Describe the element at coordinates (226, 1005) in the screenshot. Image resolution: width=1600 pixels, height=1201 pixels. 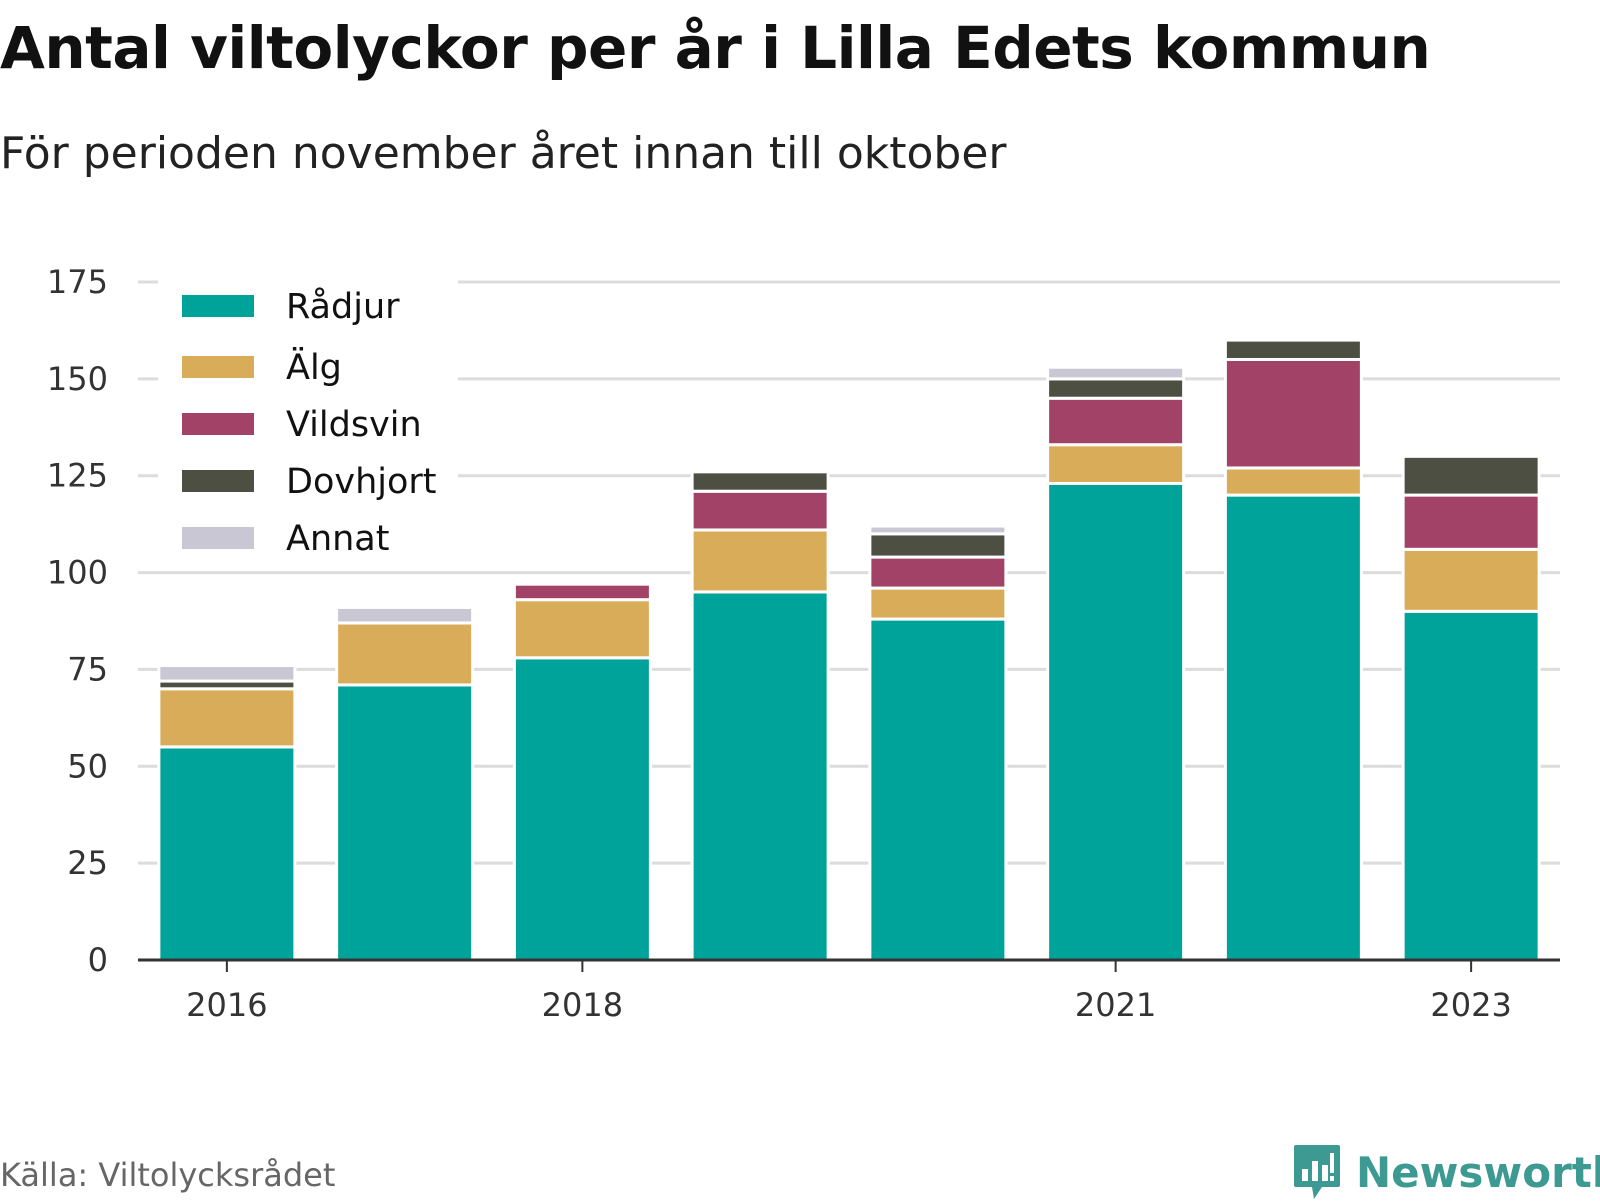
I see `x-tick-label: 2016` at that location.